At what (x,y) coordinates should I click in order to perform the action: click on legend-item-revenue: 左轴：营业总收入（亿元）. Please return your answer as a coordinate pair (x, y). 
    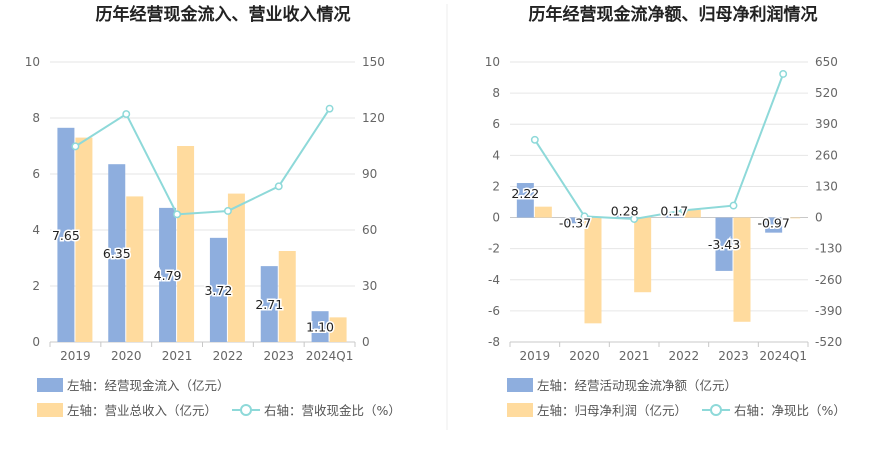
    Looking at the image, I should click on (127, 410).